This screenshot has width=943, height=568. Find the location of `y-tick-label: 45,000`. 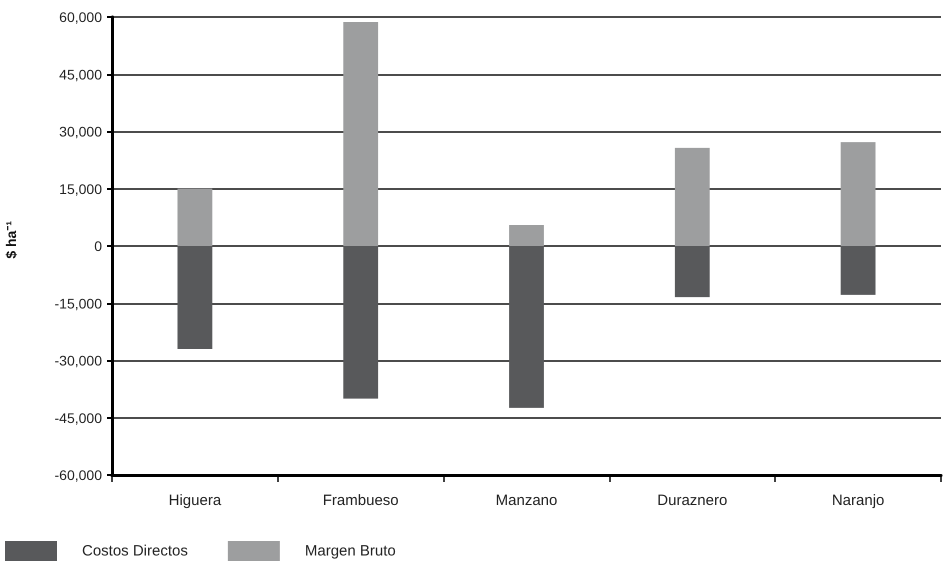

y-tick-label: 45,000 is located at coordinates (80, 74).